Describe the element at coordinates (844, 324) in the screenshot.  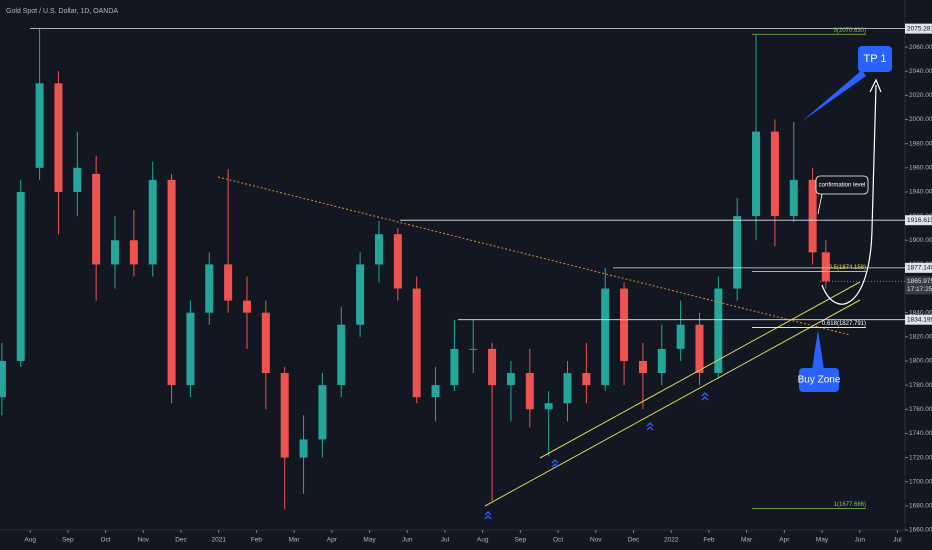
I see `fib-label: 0.618(1827.791)` at that location.